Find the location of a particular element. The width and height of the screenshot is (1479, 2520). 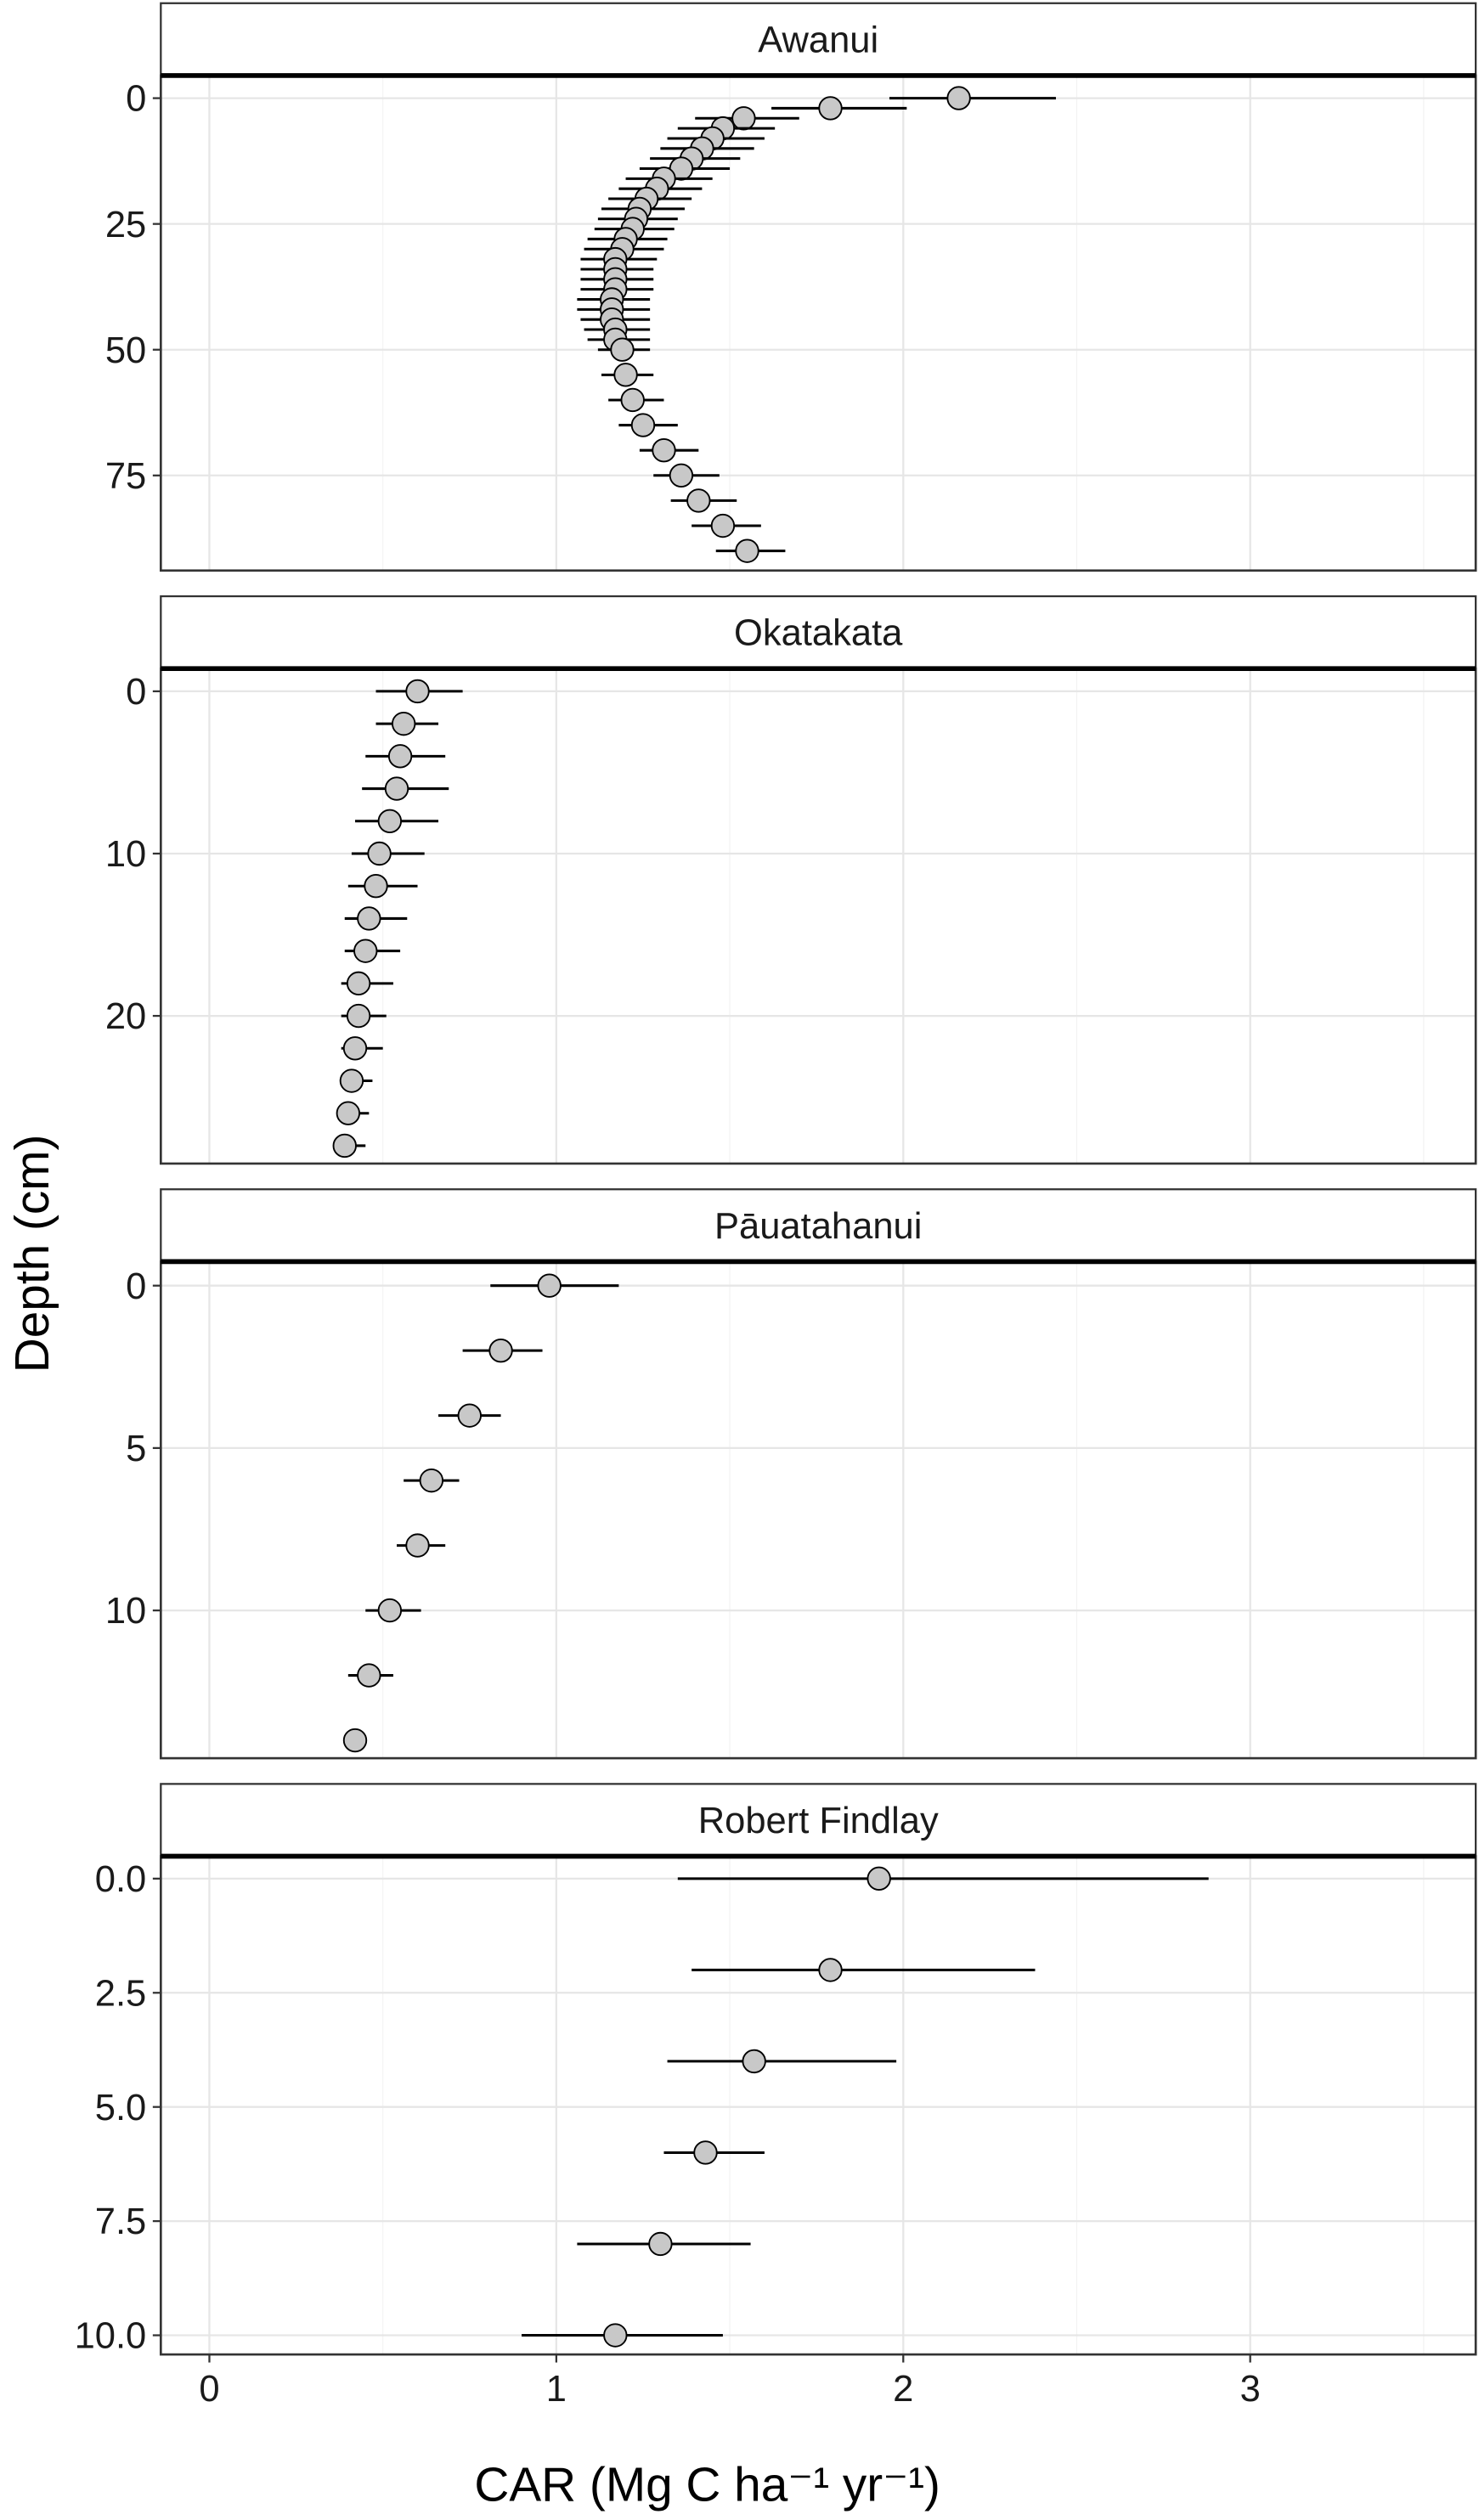

y-tick-label: 5 is located at coordinates (136, 1449).